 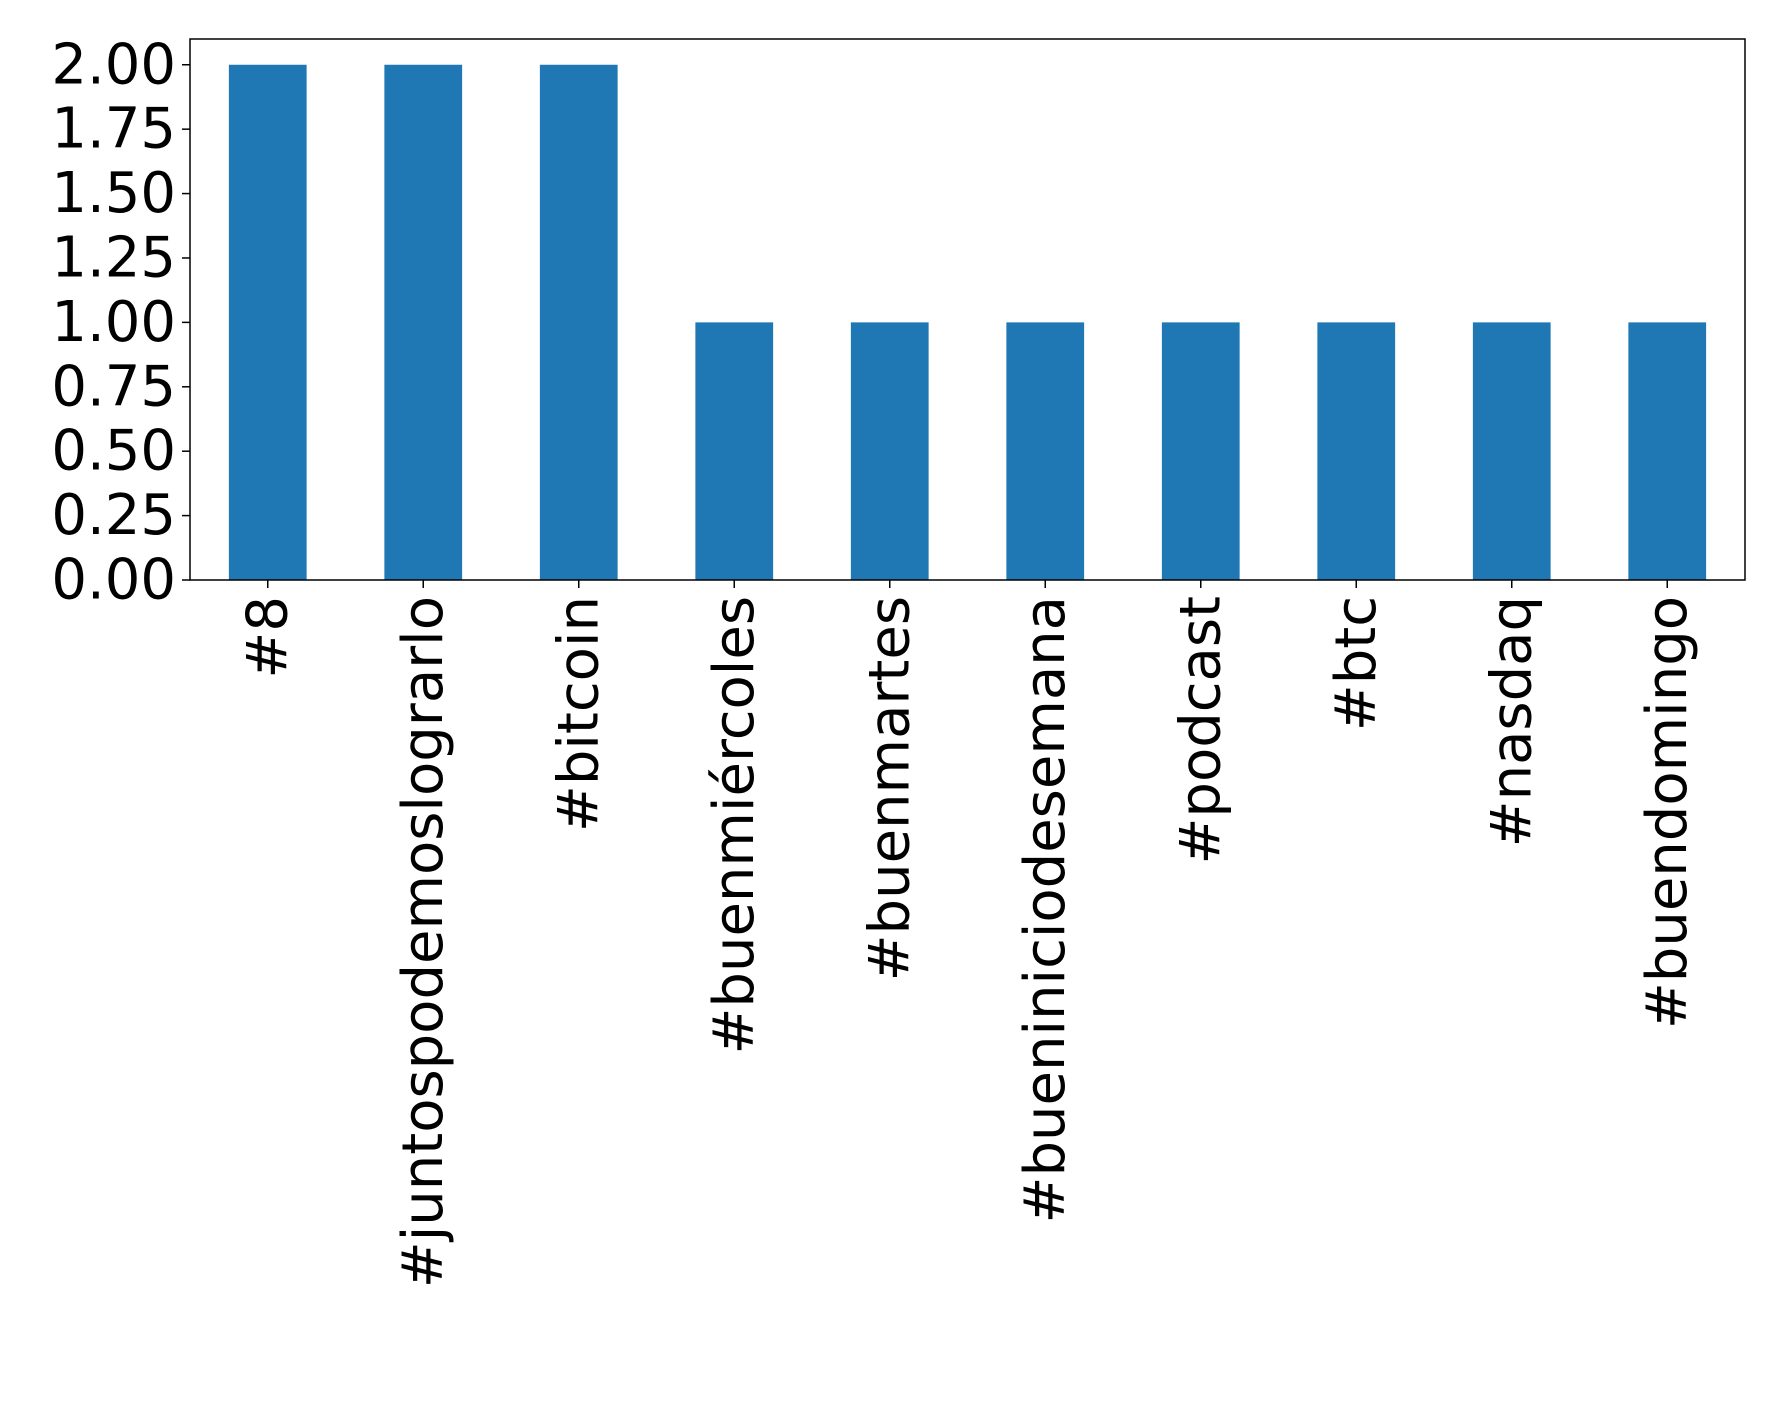 I want to click on y-tick-label: 0.00, so click(x=113, y=580).